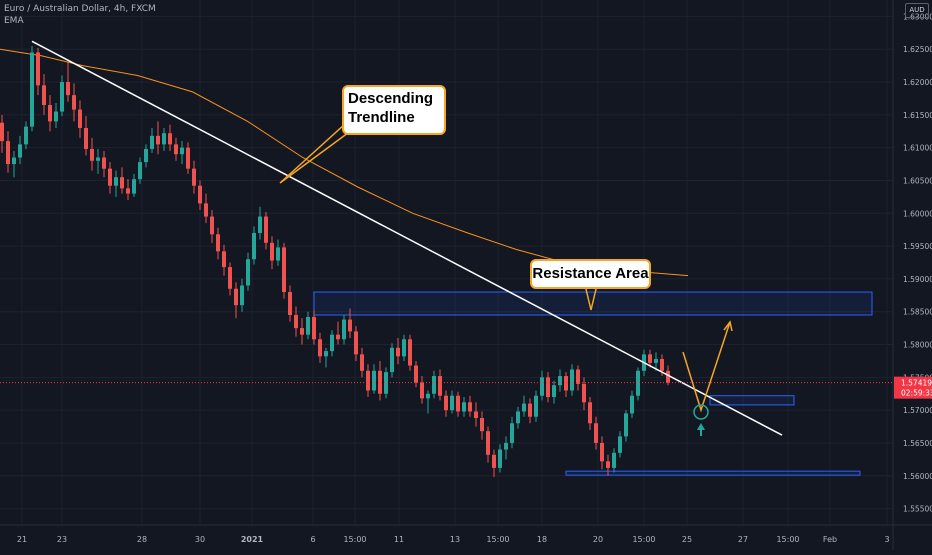 The image size is (932, 555). Describe the element at coordinates (917, 246) in the screenshot. I see `y-tick-label: 1.59500` at that location.